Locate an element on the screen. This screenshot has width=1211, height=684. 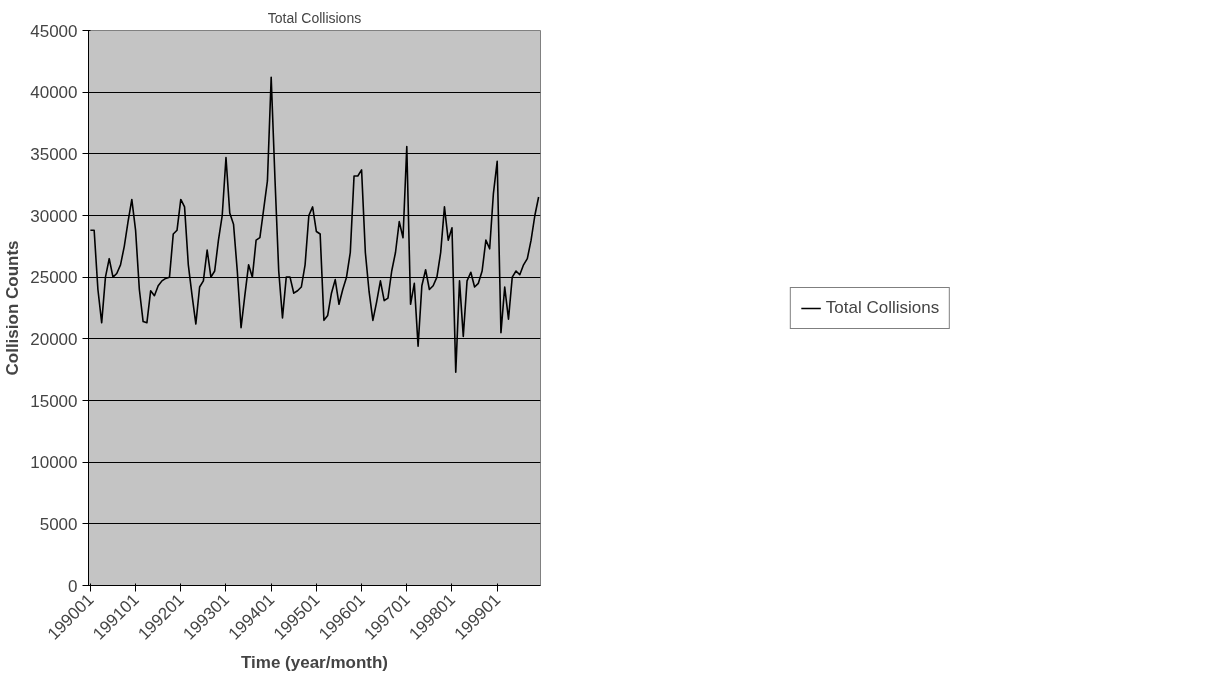
y-tick-label: 5000 is located at coordinates (58, 524).